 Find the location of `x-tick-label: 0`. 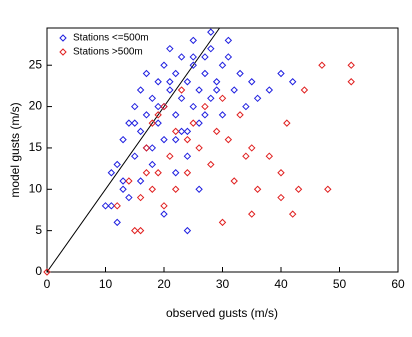

x-tick-label: 0 is located at coordinates (47, 284).